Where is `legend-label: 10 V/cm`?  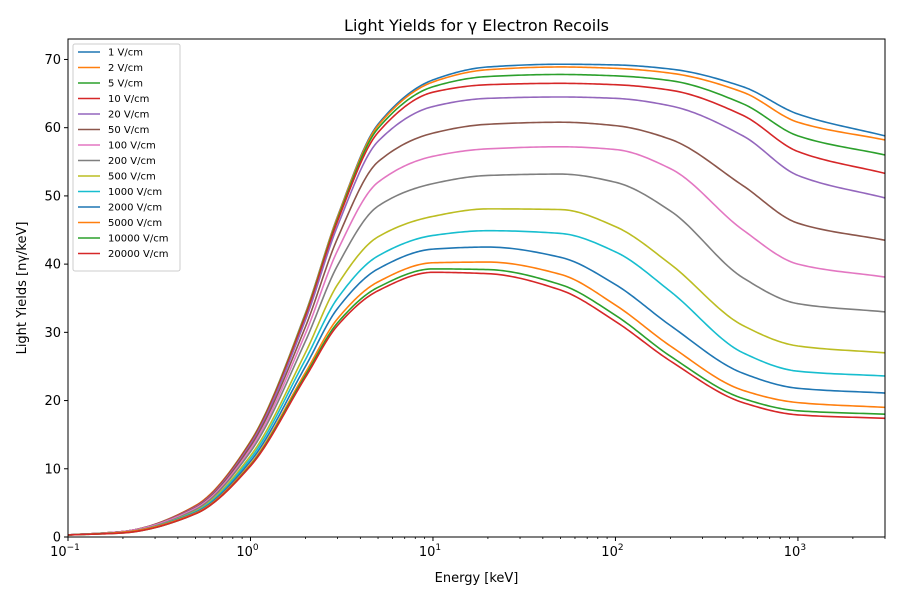
legend-label: 10 V/cm is located at coordinates (128, 99).